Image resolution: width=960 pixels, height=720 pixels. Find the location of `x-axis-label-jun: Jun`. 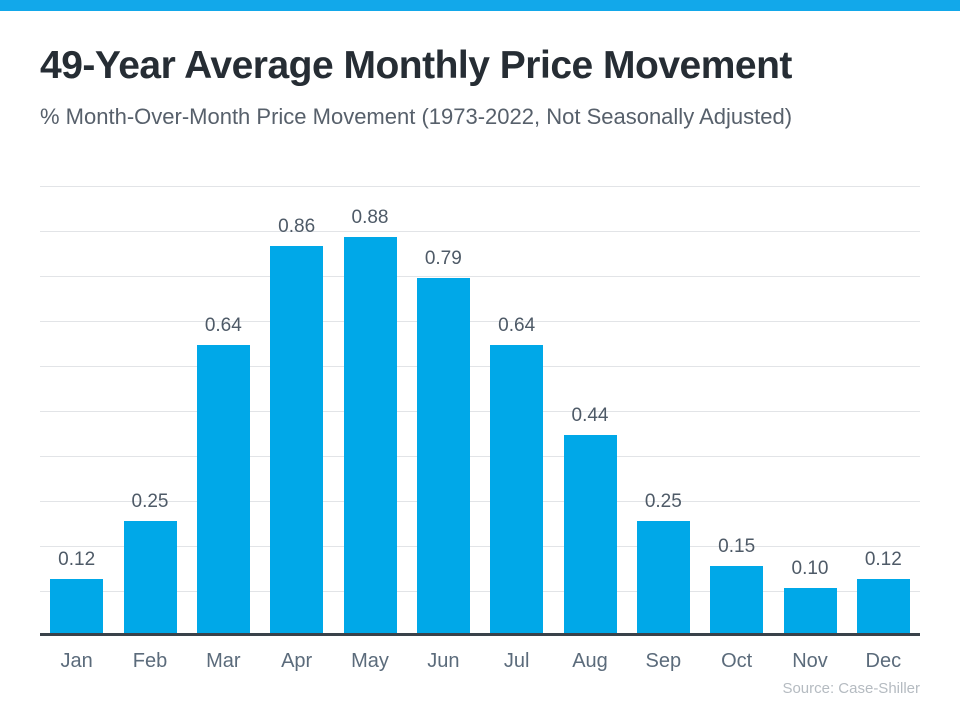

x-axis-label-jun: Jun is located at coordinates (443, 661).